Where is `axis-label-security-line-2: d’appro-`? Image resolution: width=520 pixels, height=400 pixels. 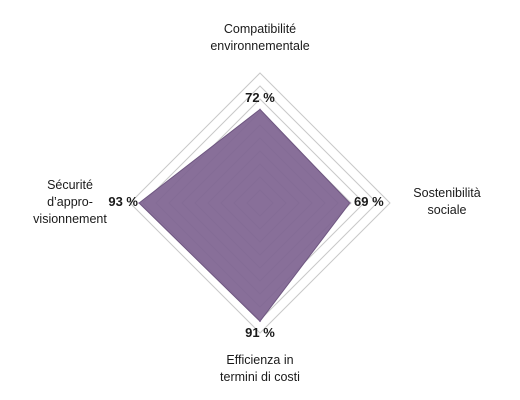 axis-label-security-line-2: d’appro- is located at coordinates (70, 202).